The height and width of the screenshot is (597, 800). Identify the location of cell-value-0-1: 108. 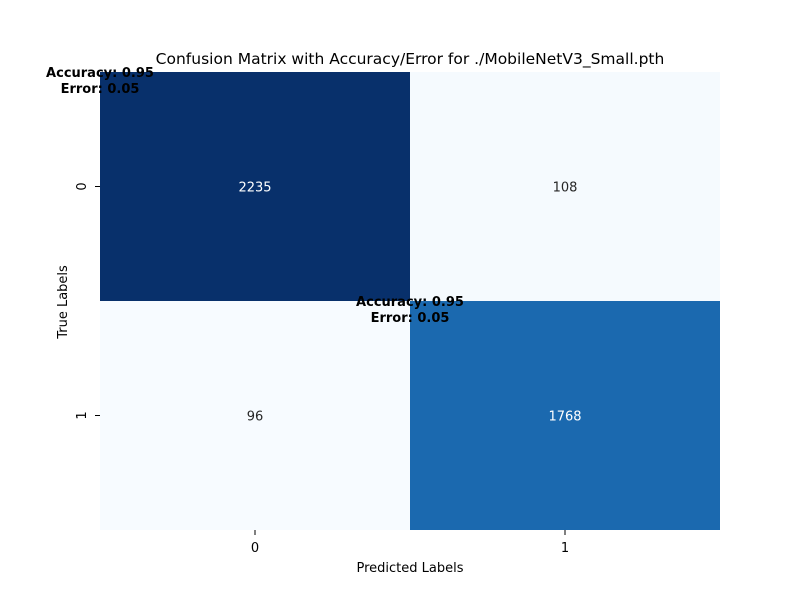
(565, 188).